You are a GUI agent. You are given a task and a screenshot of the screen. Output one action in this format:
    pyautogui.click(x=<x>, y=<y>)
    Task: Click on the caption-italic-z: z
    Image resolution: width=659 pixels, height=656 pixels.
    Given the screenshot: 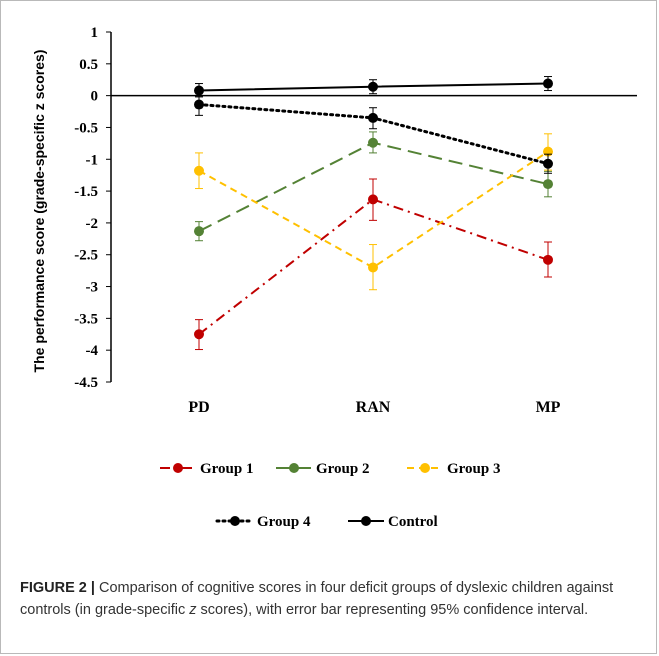 What is the action you would take?
    pyautogui.click(x=193, y=610)
    